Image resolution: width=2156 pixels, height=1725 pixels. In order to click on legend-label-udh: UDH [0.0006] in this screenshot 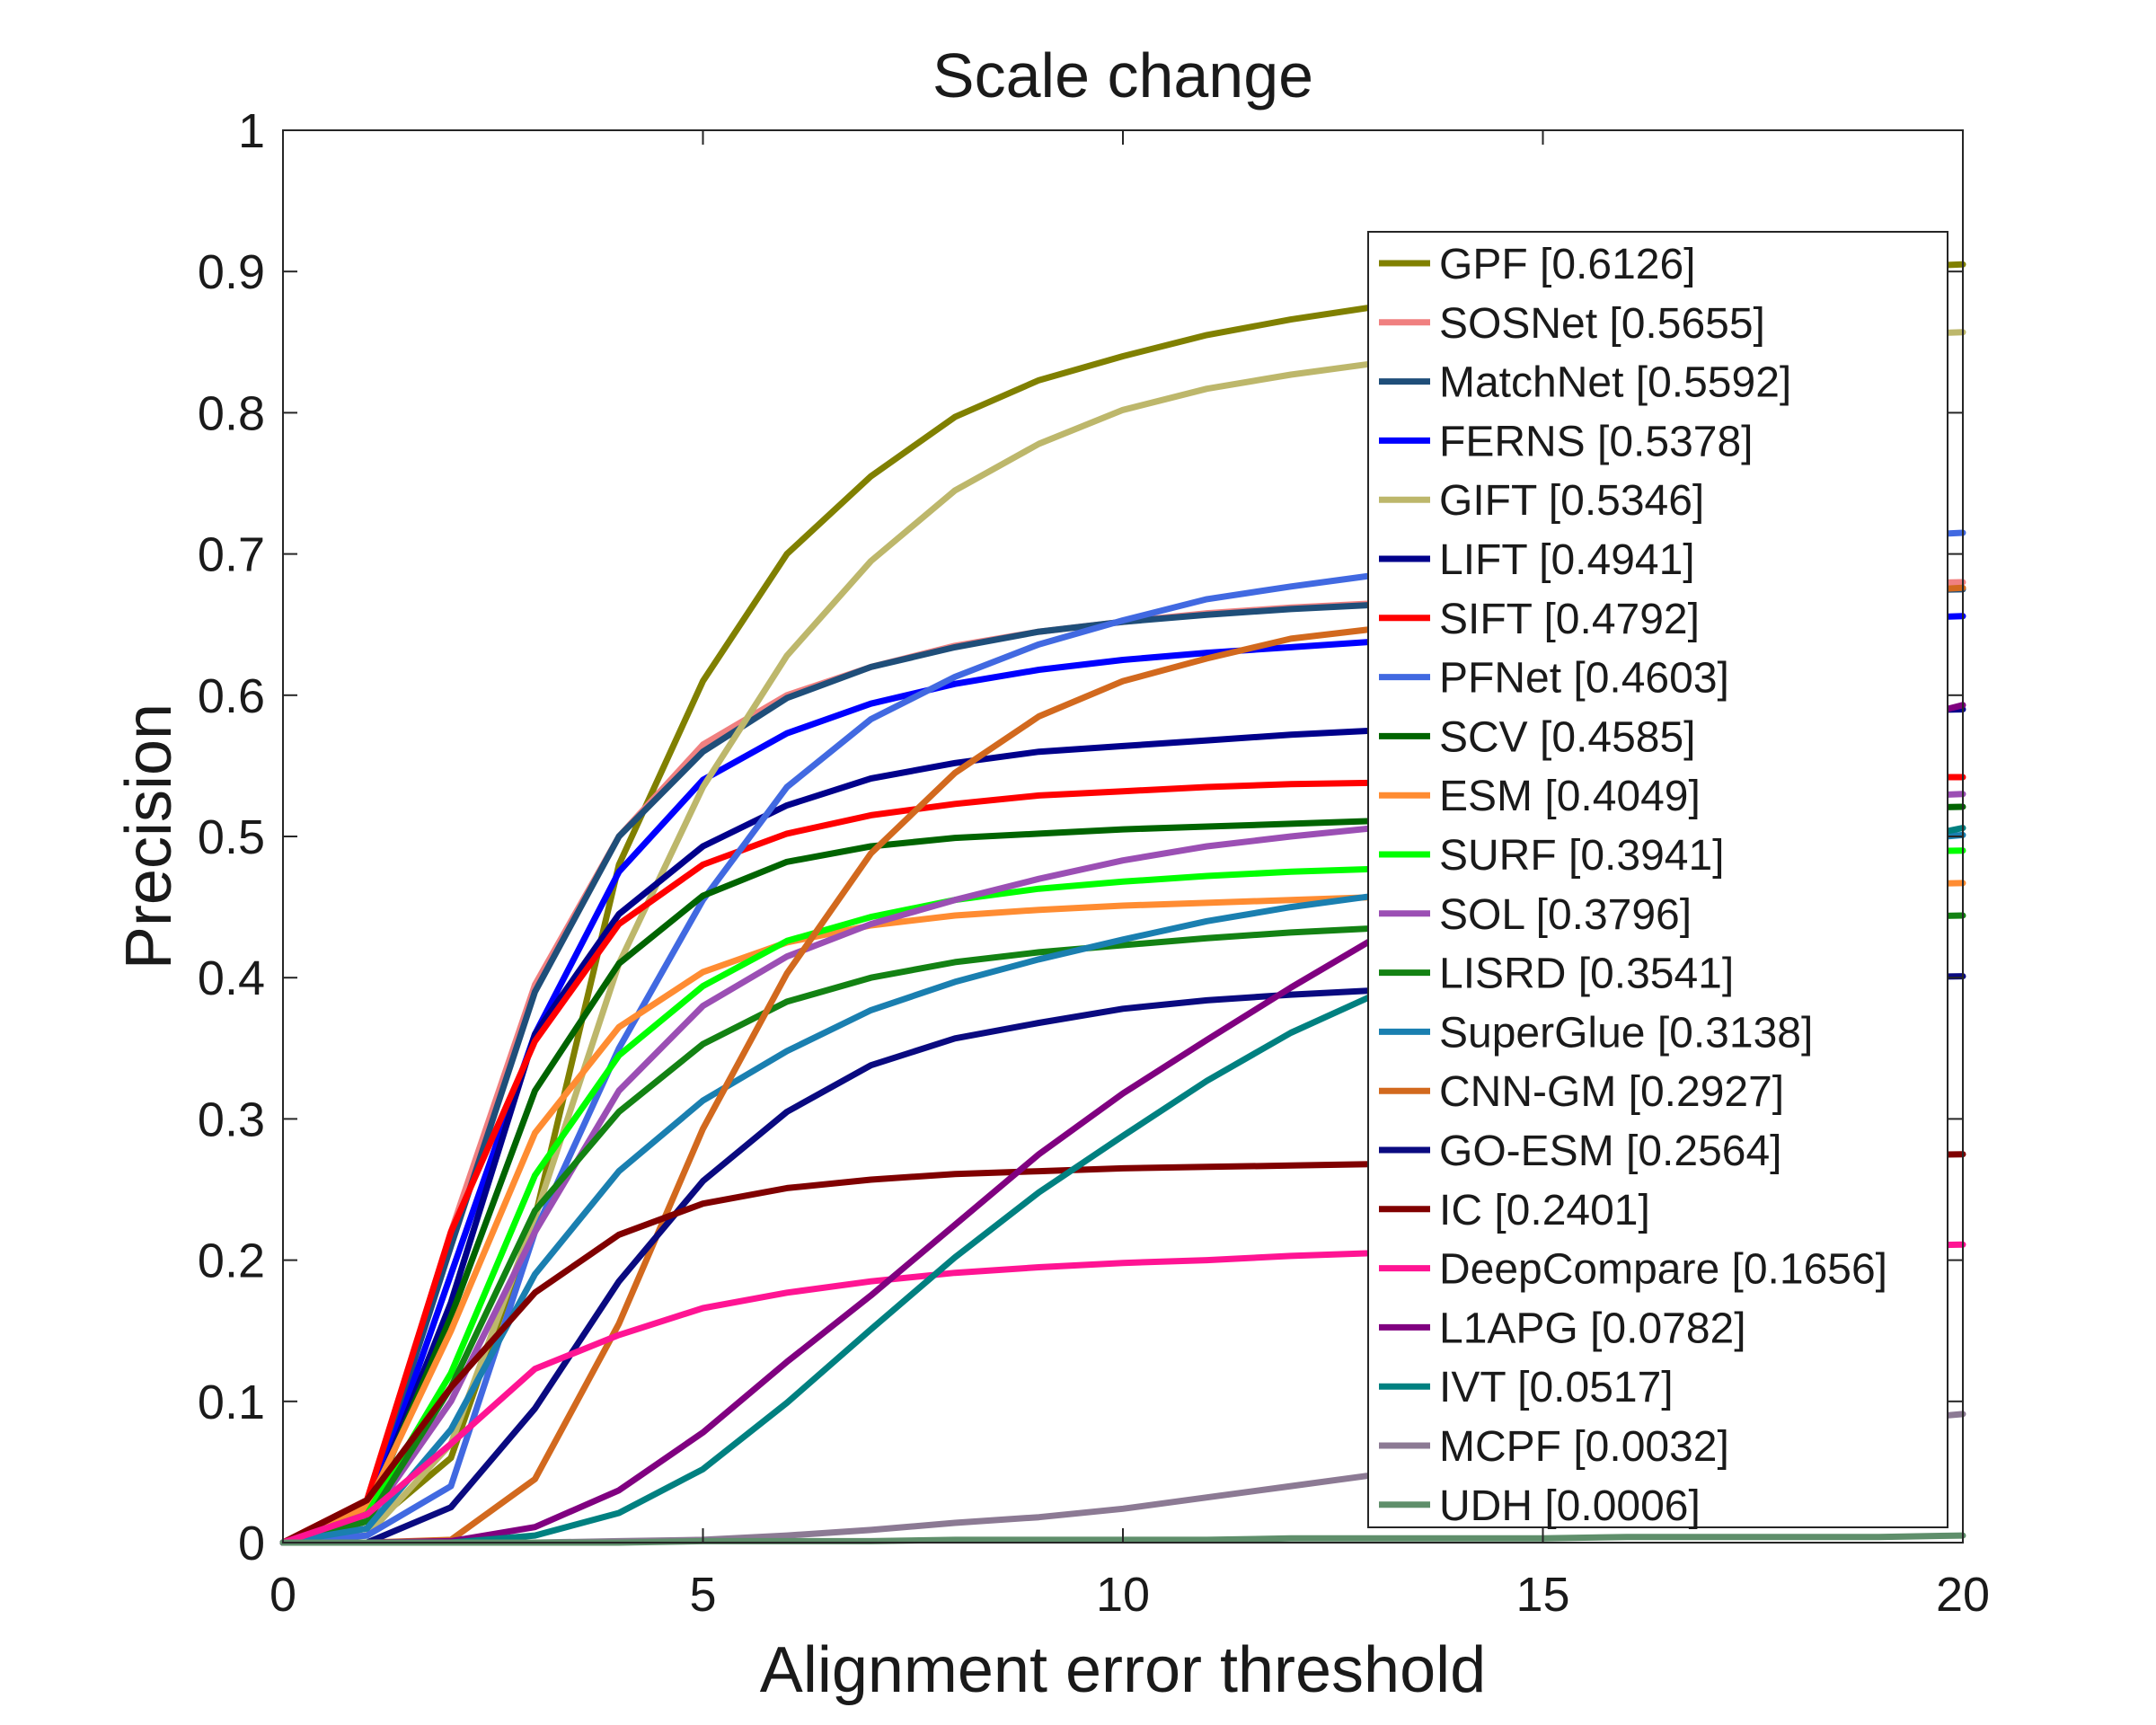, I will do `click(1570, 1506)`.